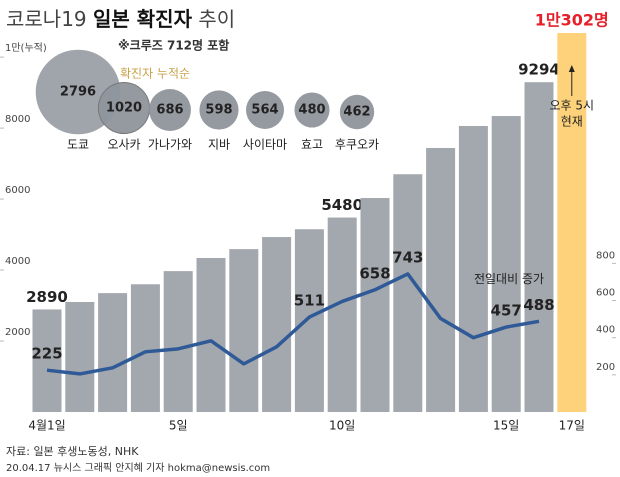 The image size is (620, 477). I want to click on line-label: 511, so click(309, 301).